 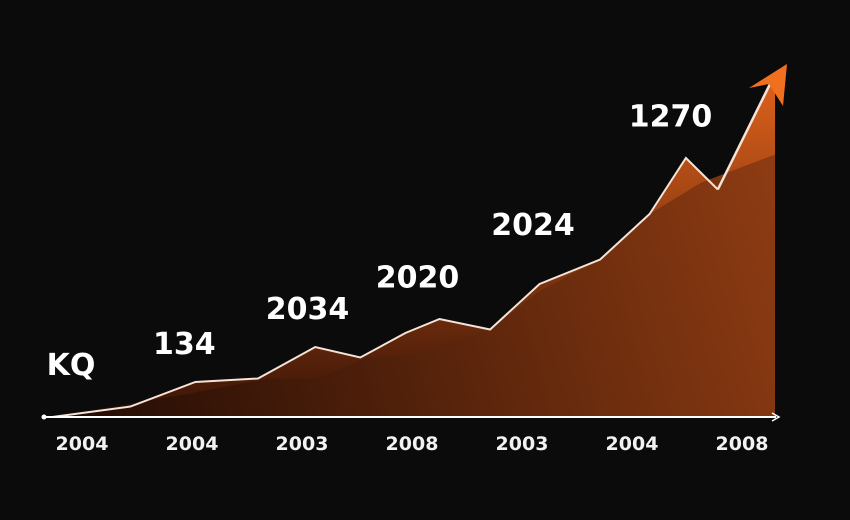 What do you see at coordinates (533, 225) in the screenshot?
I see `data-annotation: 2024` at bounding box center [533, 225].